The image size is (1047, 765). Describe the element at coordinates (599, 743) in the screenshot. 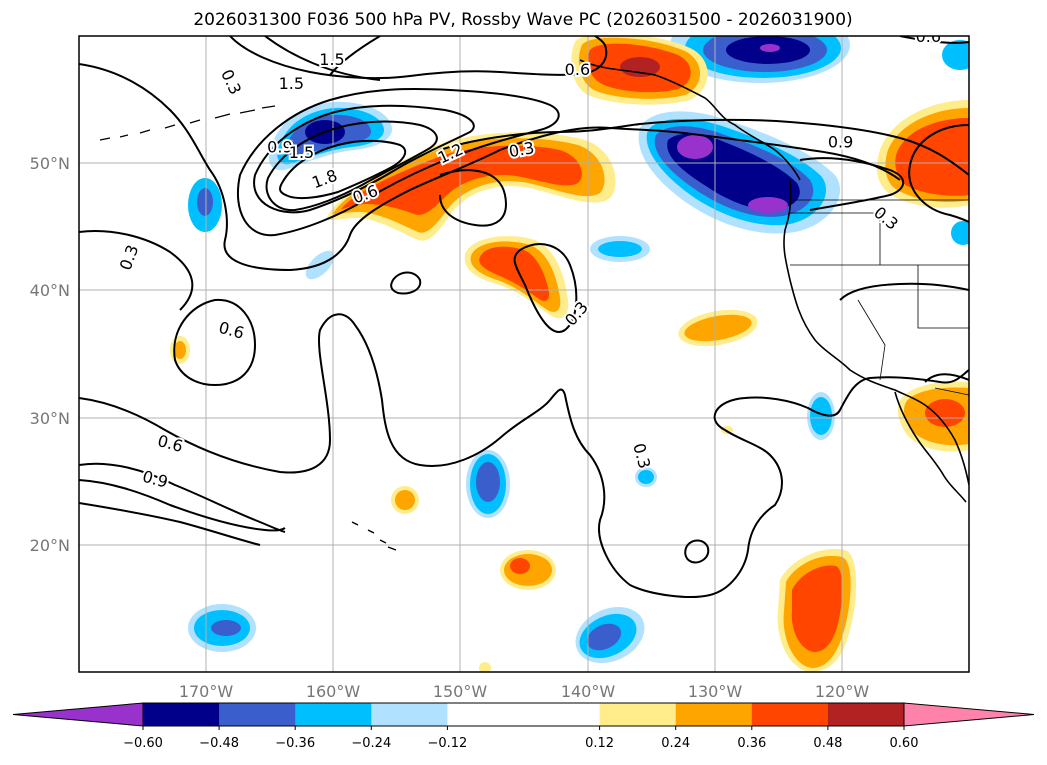

I see `colorbar-tick-label: 0.12` at that location.